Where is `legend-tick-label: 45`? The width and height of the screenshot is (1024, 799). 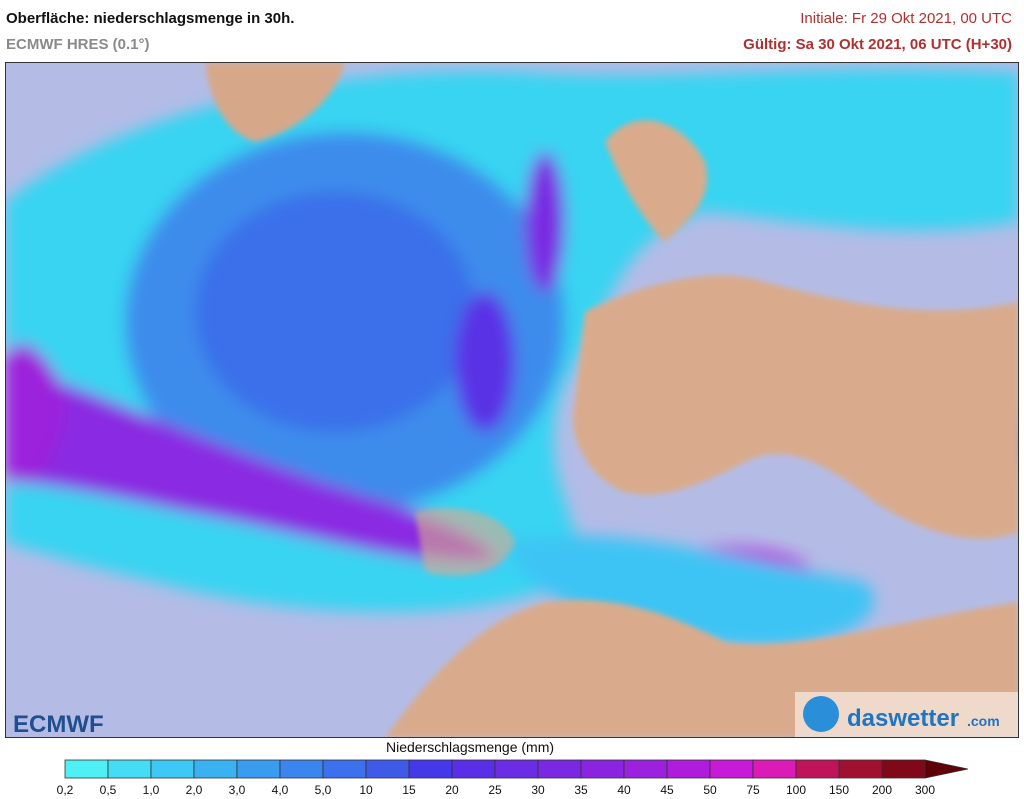
legend-tick-label: 45 is located at coordinates (667, 790).